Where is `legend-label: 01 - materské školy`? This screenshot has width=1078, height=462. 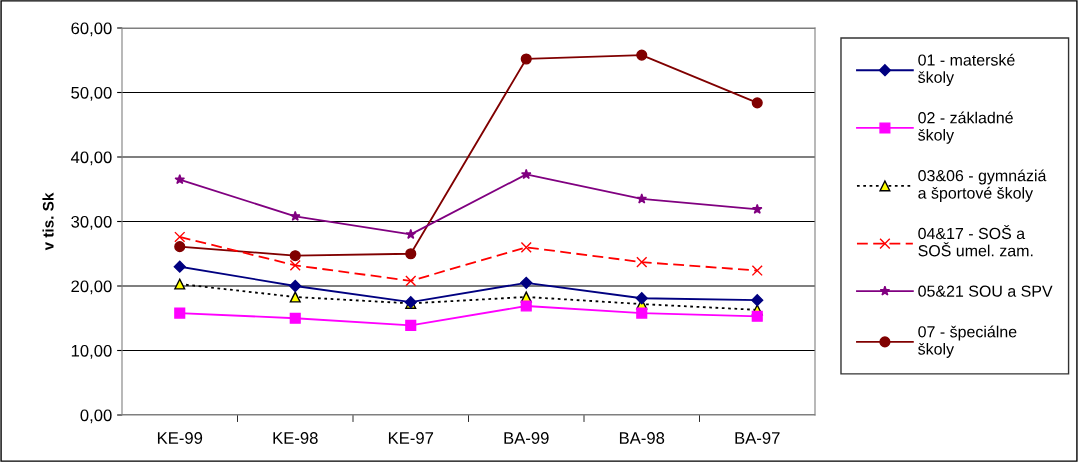 legend-label: 01 - materské školy is located at coordinates (966, 70).